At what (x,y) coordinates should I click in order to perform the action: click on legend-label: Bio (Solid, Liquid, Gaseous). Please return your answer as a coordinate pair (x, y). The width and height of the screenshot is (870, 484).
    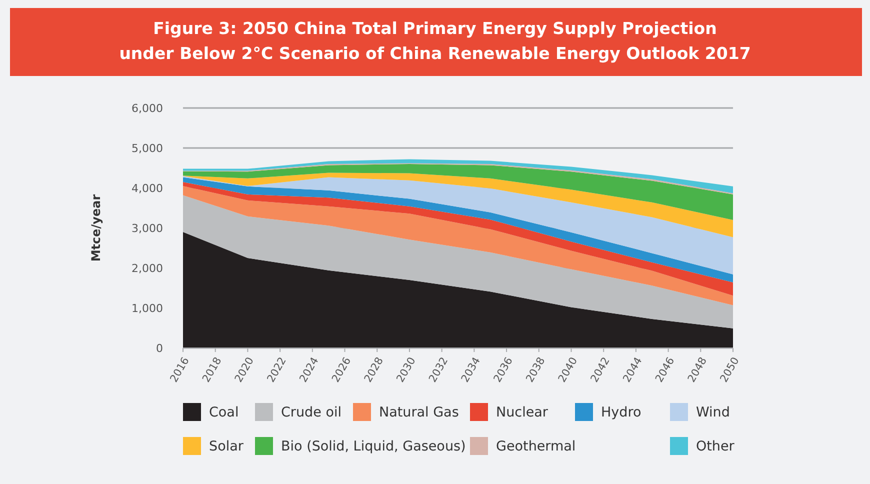
    Looking at the image, I should click on (373, 446).